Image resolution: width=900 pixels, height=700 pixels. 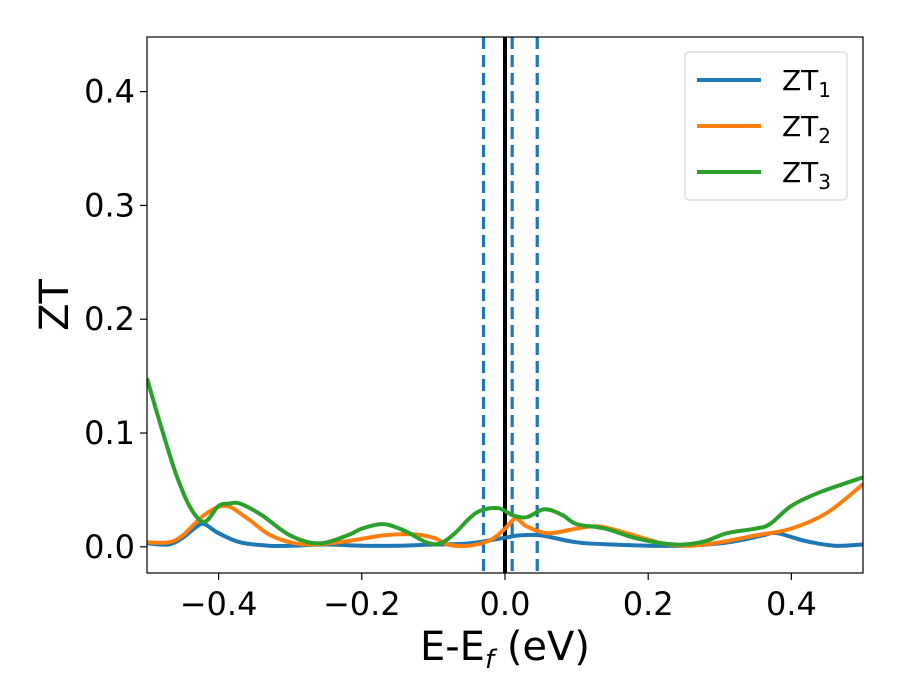 I want to click on x-tick-label: −0.4, so click(x=219, y=604).